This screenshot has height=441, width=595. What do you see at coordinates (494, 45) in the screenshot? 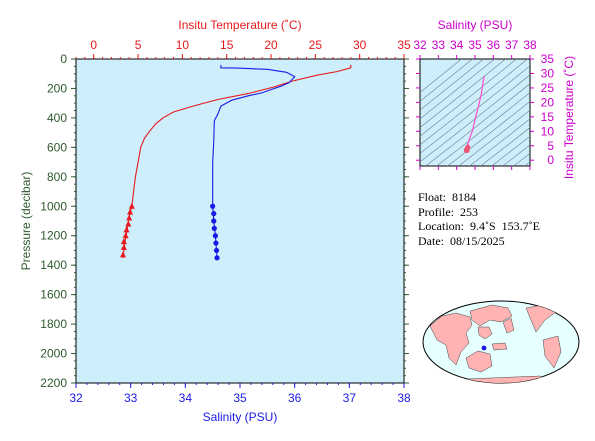
I see `ts-salinity-tick-label: 36` at bounding box center [494, 45].